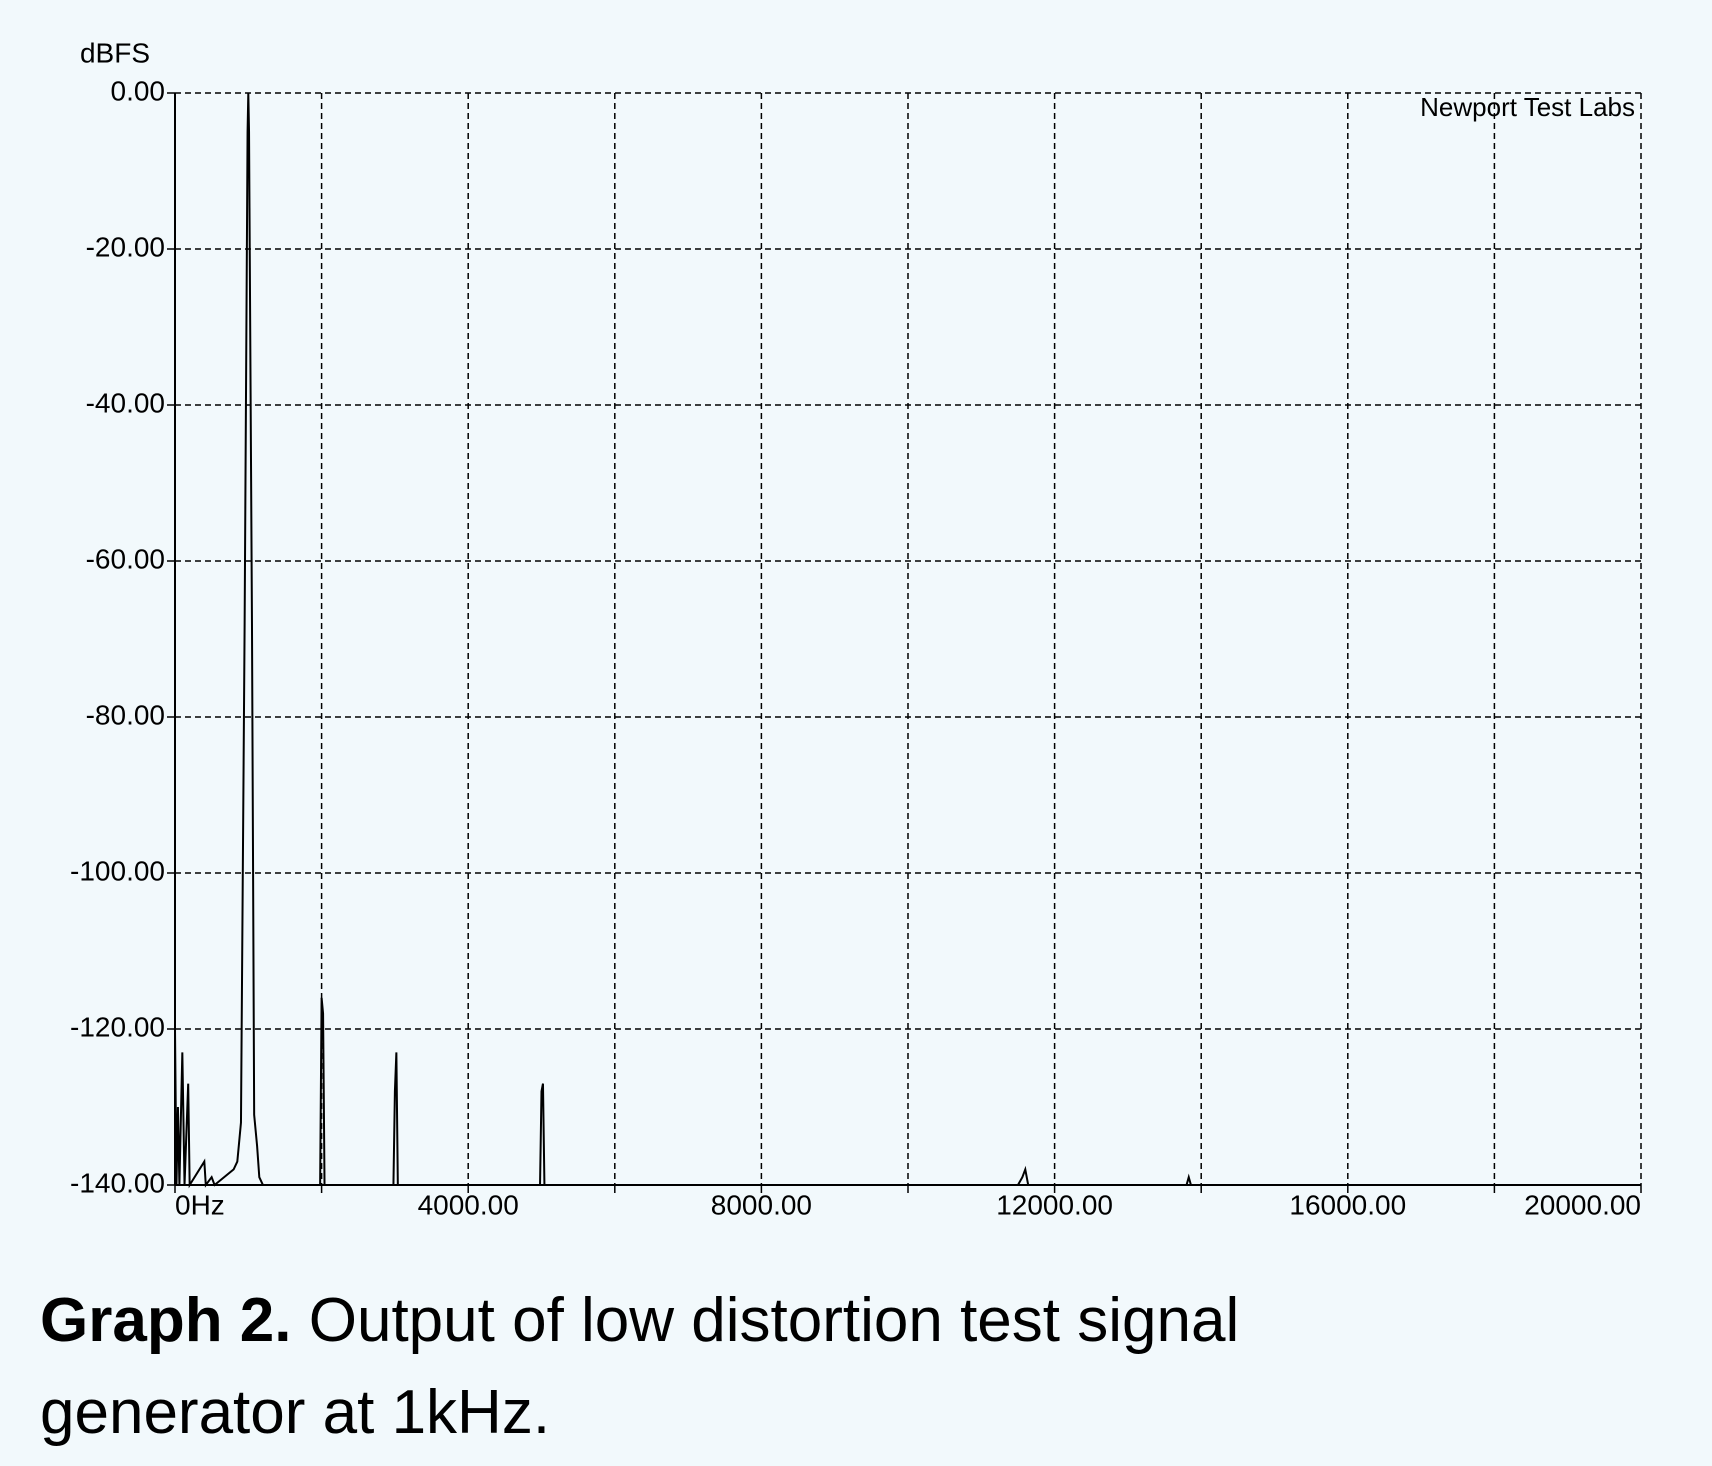 The height and width of the screenshot is (1466, 1712). What do you see at coordinates (115, 52) in the screenshot?
I see `y-axis-label: dBFS` at bounding box center [115, 52].